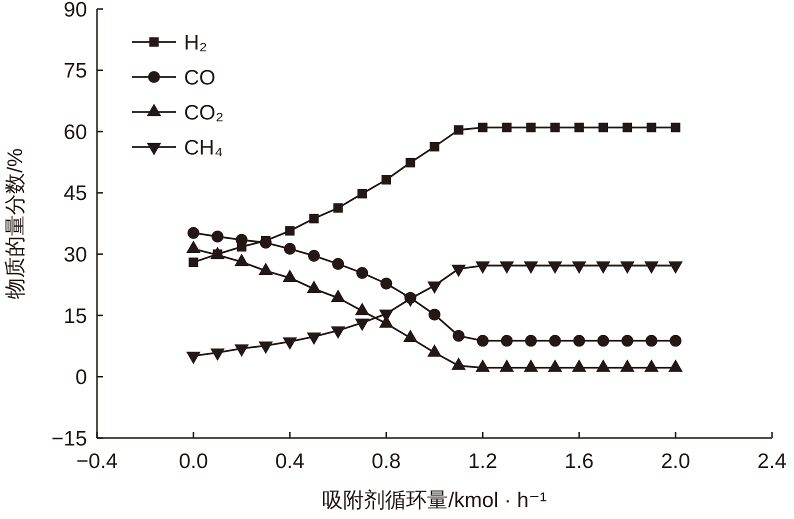 Image resolution: width=794 pixels, height=519 pixels. I want to click on y-axis-title: 物质的量分数/%, so click(15, 223).